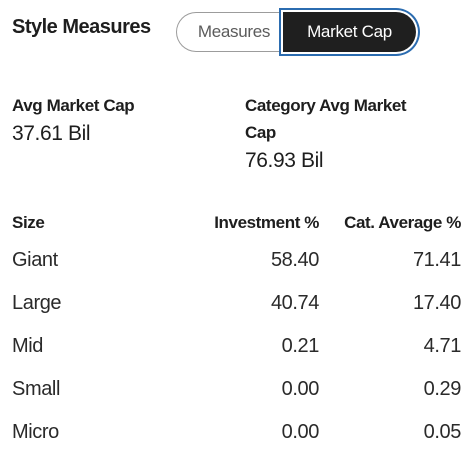 The height and width of the screenshot is (476, 473). I want to click on table-header-row: Size Investment % Cat. Average %, so click(238, 222).